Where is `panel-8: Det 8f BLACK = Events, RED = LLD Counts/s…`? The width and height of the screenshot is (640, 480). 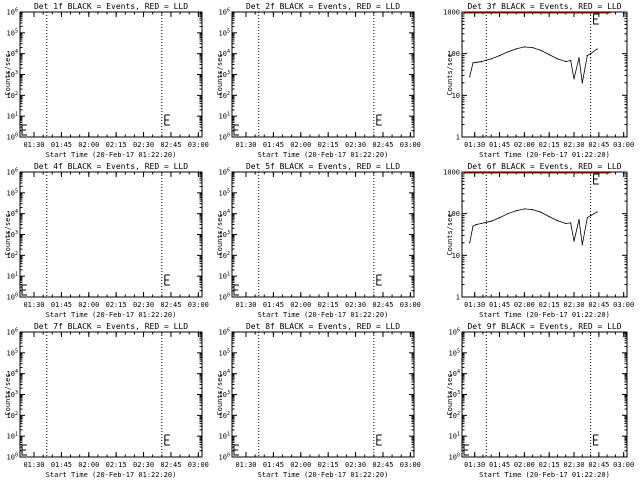 panel-8: Det 8f BLACK = Events, RED = LLD Counts/s… is located at coordinates (318, 400).